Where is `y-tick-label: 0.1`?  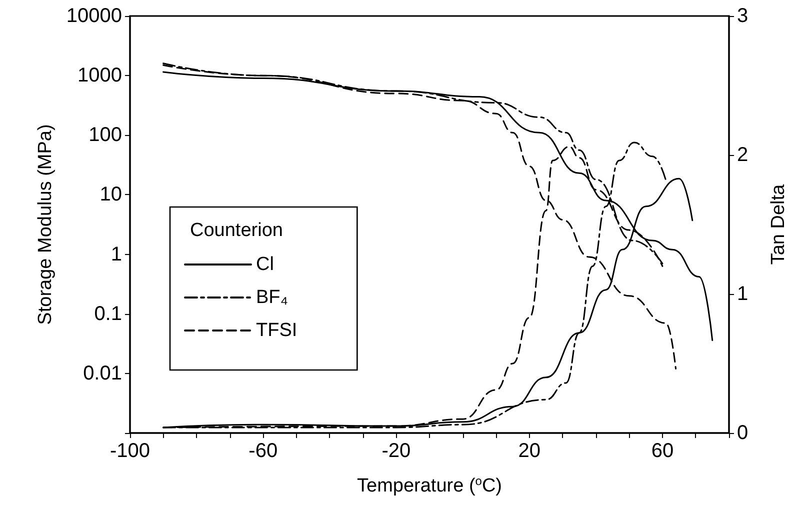 y-tick-label: 0.1 is located at coordinates (108, 313).